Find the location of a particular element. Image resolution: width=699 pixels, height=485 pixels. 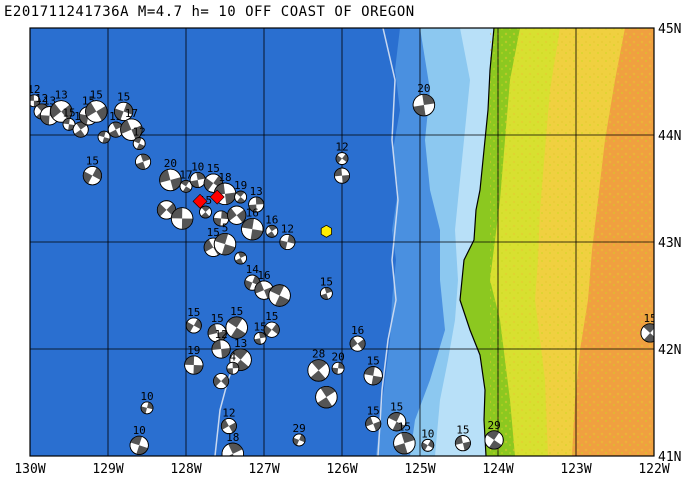

beachball: 28 is located at coordinates (318, 365).